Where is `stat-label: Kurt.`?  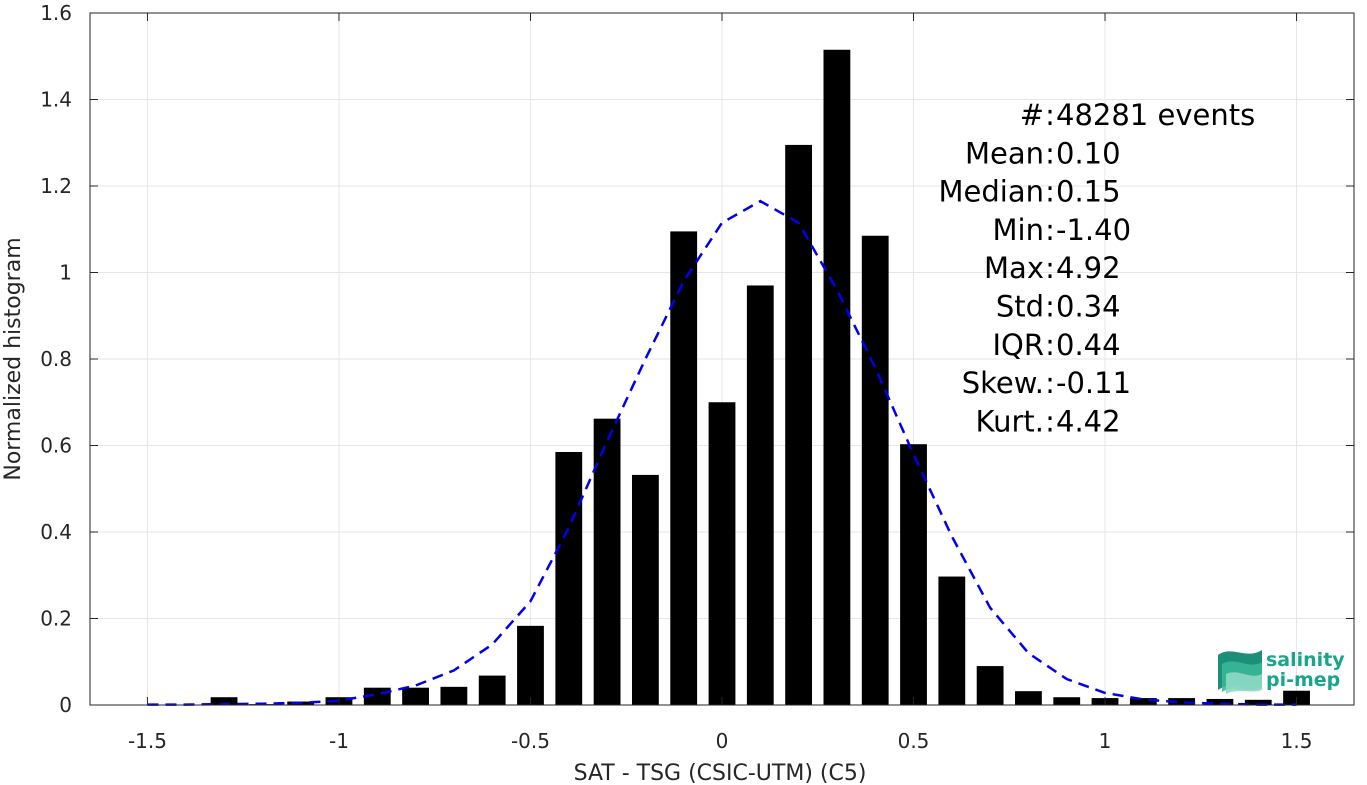
stat-label: Kurt. is located at coordinates (1010, 421).